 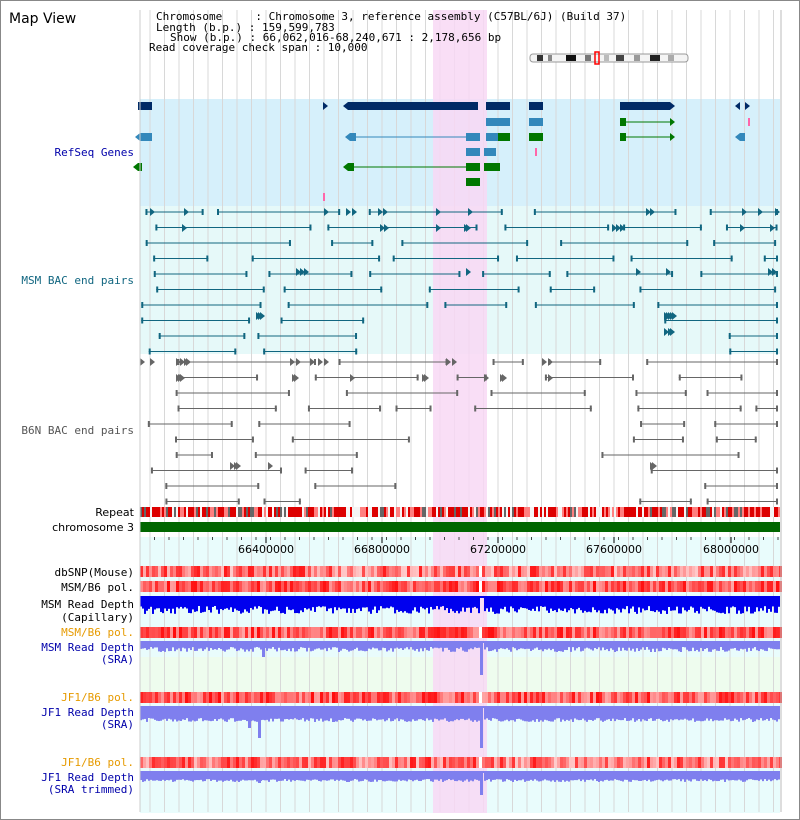 I want to click on chromosome-ideogram, so click(x=609, y=58).